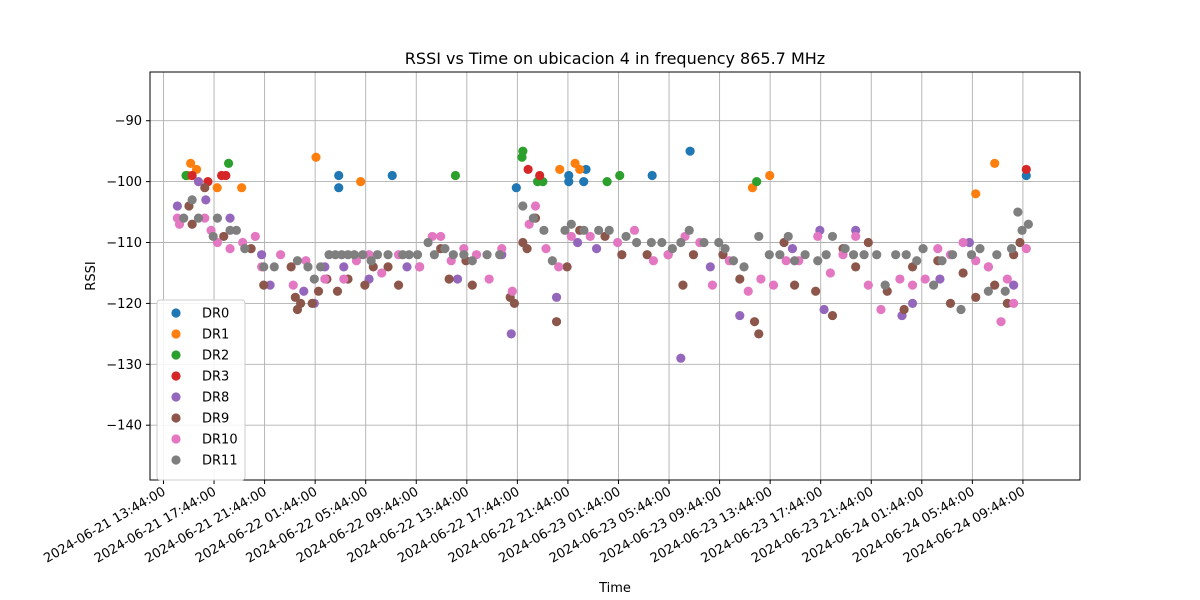 This screenshot has height=600, width=1200. What do you see at coordinates (176, 355) in the screenshot?
I see `legend-marker-dr2` at bounding box center [176, 355].